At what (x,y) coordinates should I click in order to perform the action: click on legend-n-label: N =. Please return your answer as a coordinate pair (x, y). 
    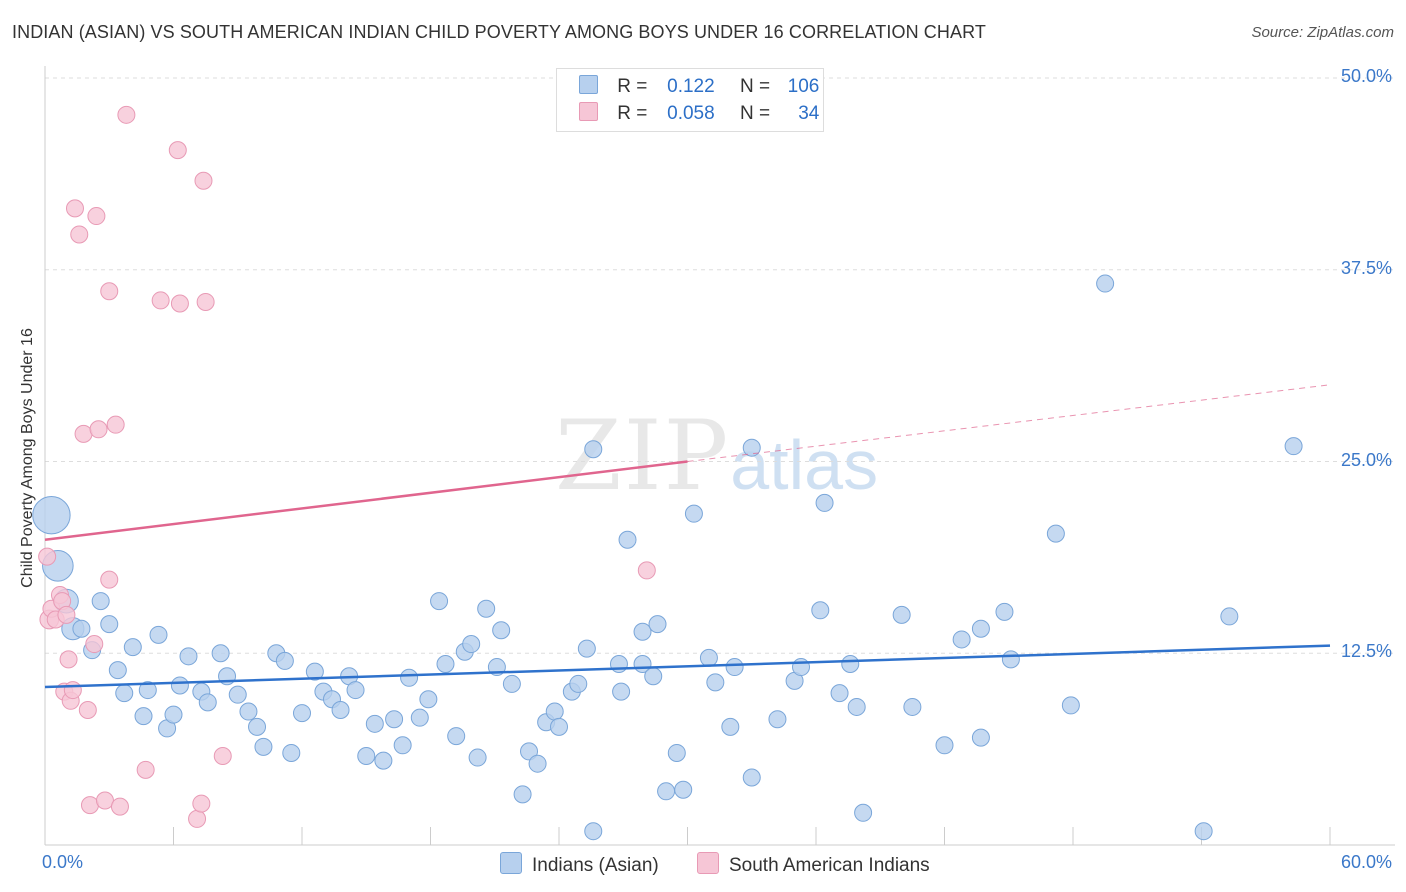
    Looking at the image, I should click on (755, 113).